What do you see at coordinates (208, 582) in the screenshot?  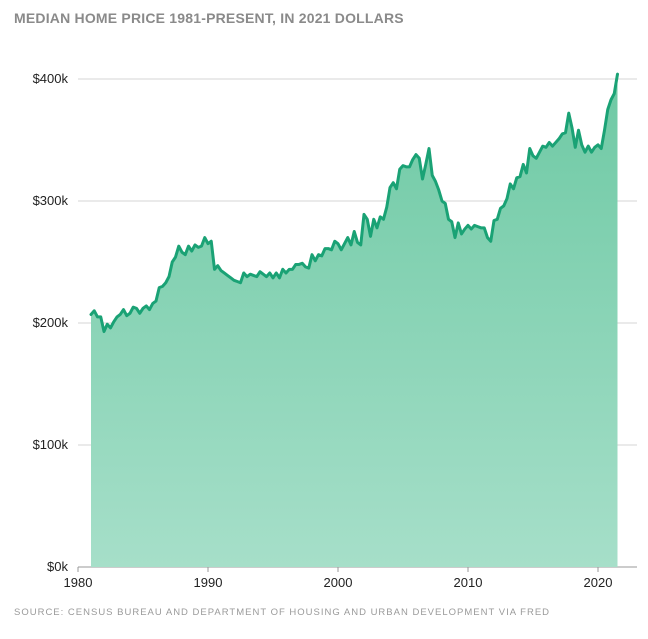 I see `x-tick-label: 1990` at bounding box center [208, 582].